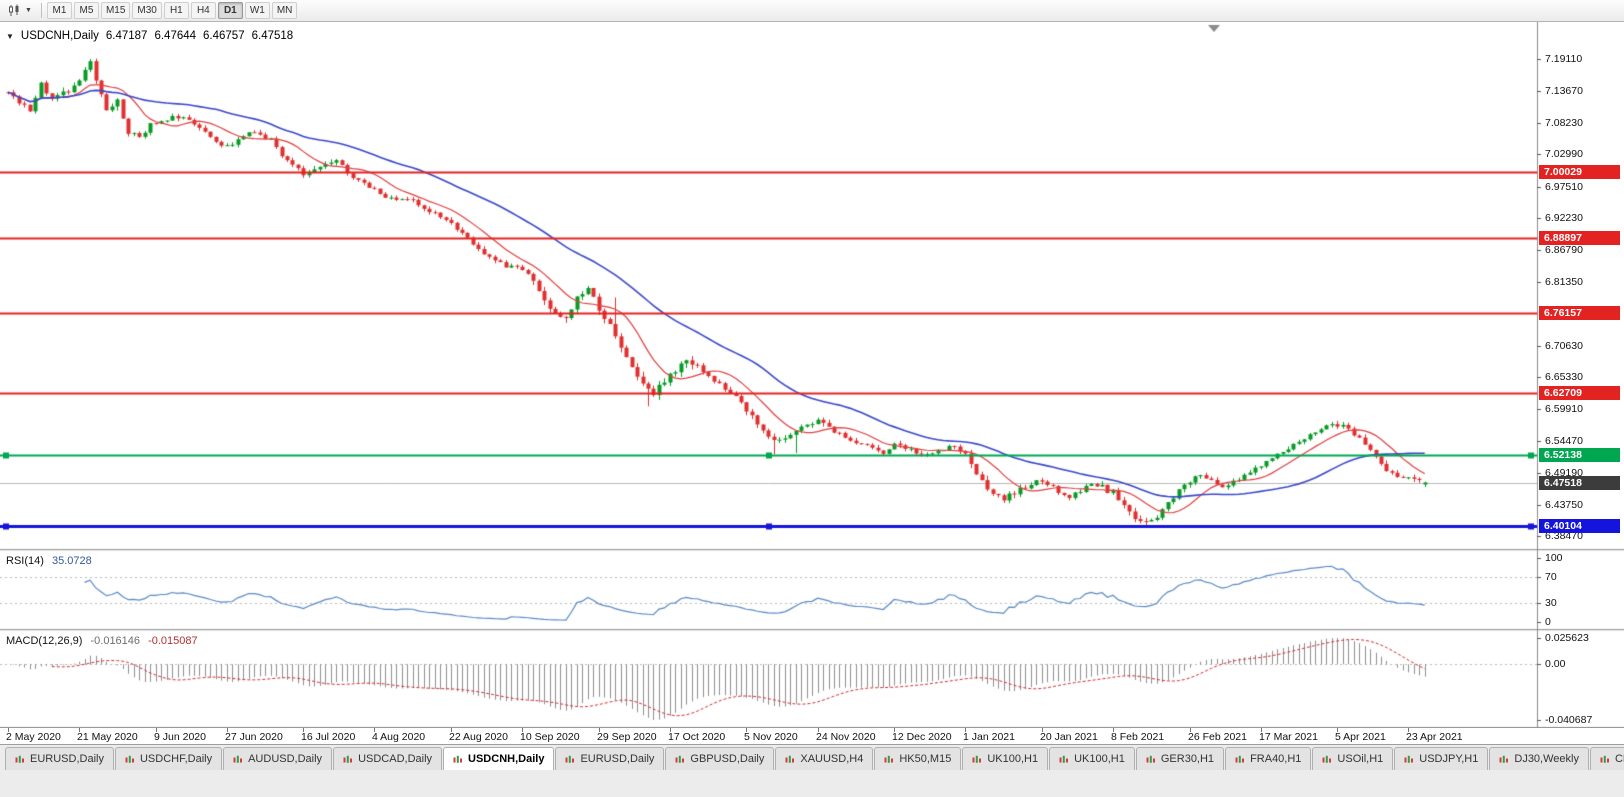 This screenshot has height=797, width=1624. I want to click on chart-tab-hk50-m15: HK50,M15, so click(918, 758).